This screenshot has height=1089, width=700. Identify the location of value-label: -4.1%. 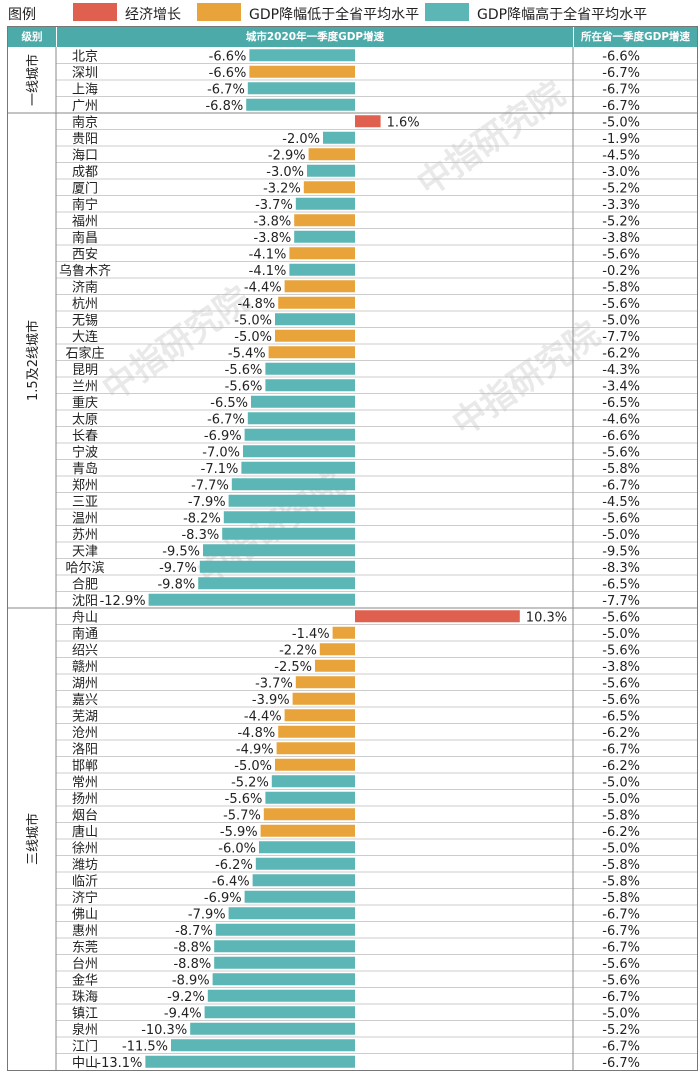
(268, 271).